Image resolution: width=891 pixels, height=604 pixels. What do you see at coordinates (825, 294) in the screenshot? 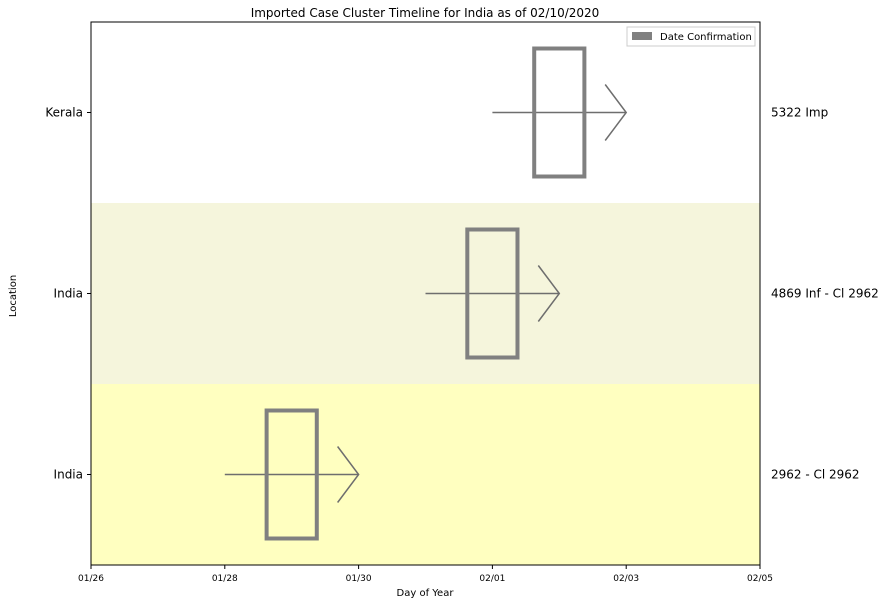
I see `case-label: 4869 Inf - Cl 2962` at bounding box center [825, 294].